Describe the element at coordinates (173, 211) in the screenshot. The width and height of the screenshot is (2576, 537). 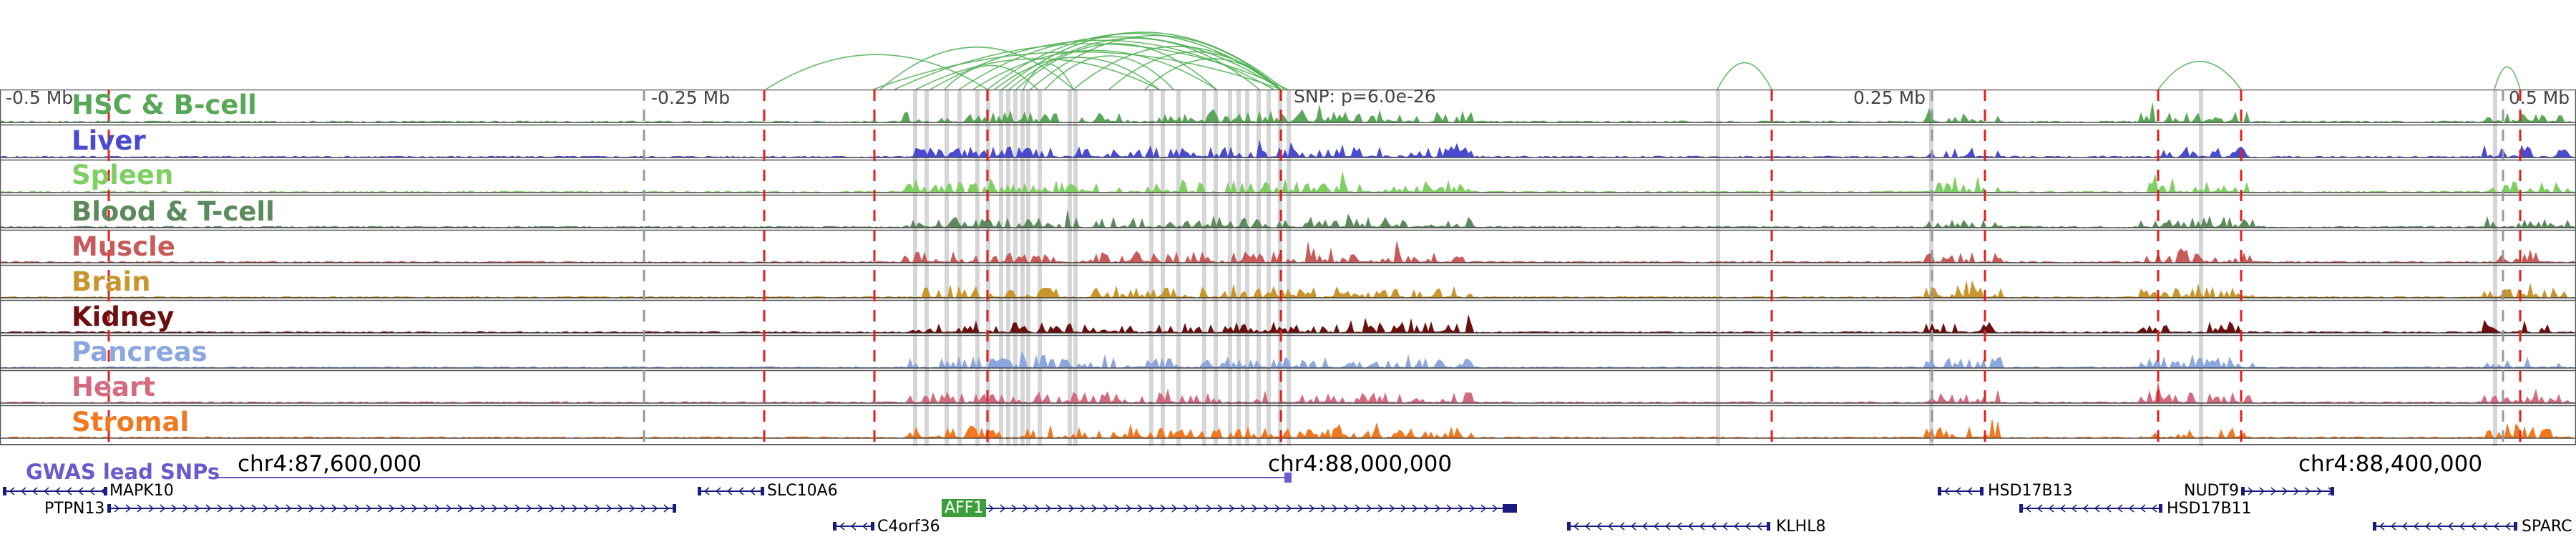
I see `track-label-blood-tcell: Blood & T-cell` at that location.